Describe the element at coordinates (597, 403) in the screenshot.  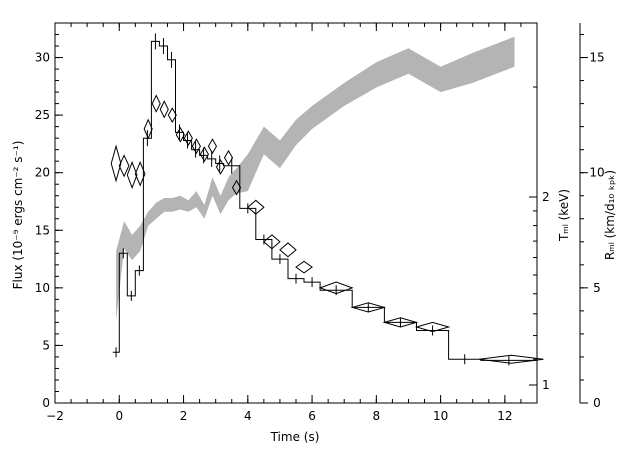
I see `radius-tick-label: 0` at that location.